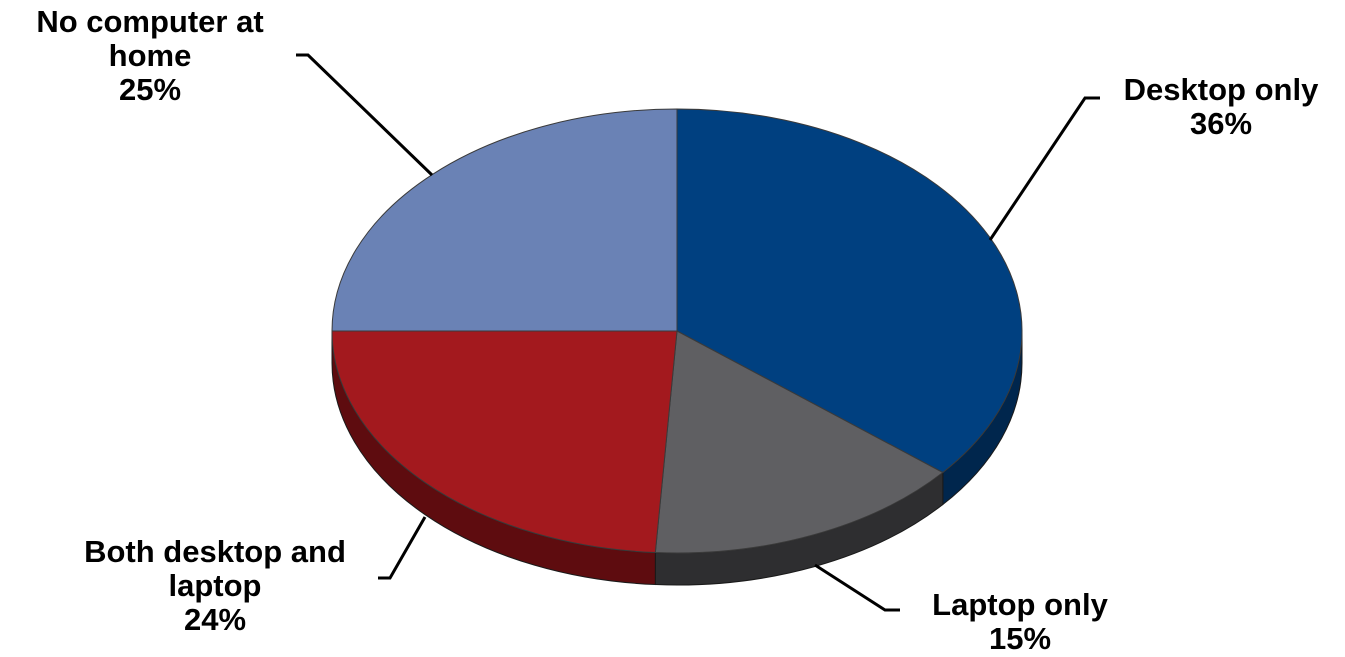  What do you see at coordinates (150, 89) in the screenshot?
I see `slice-percent: 25%` at bounding box center [150, 89].